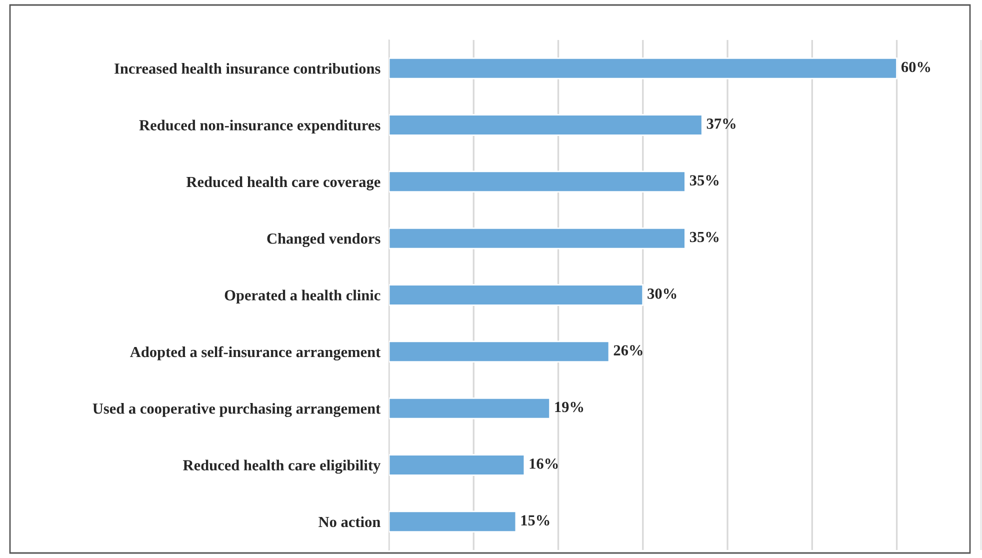 The image size is (982, 558). Describe the element at coordinates (721, 123) in the screenshot. I see `data-label: 37%` at that location.